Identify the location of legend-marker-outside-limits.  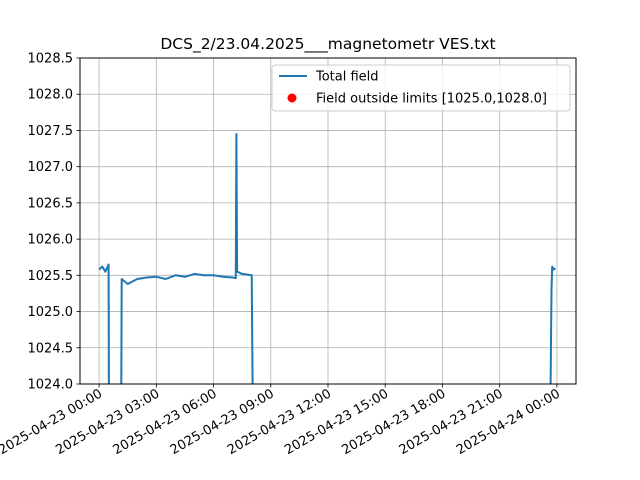
(292, 98).